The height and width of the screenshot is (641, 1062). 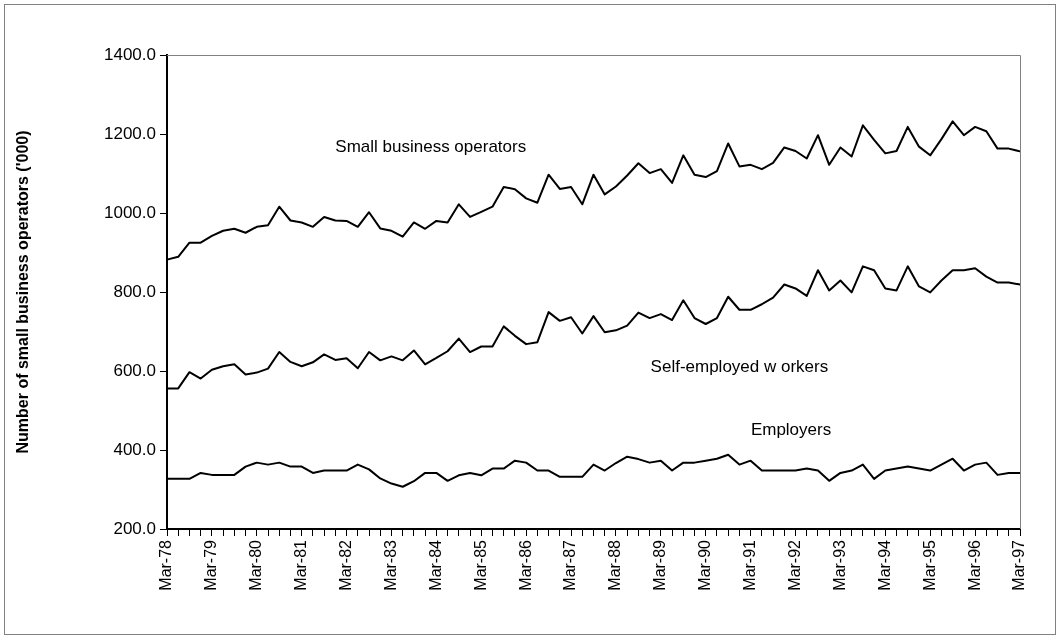 What do you see at coordinates (480, 565) in the screenshot?
I see `x-tick-label: Mar-85` at bounding box center [480, 565].